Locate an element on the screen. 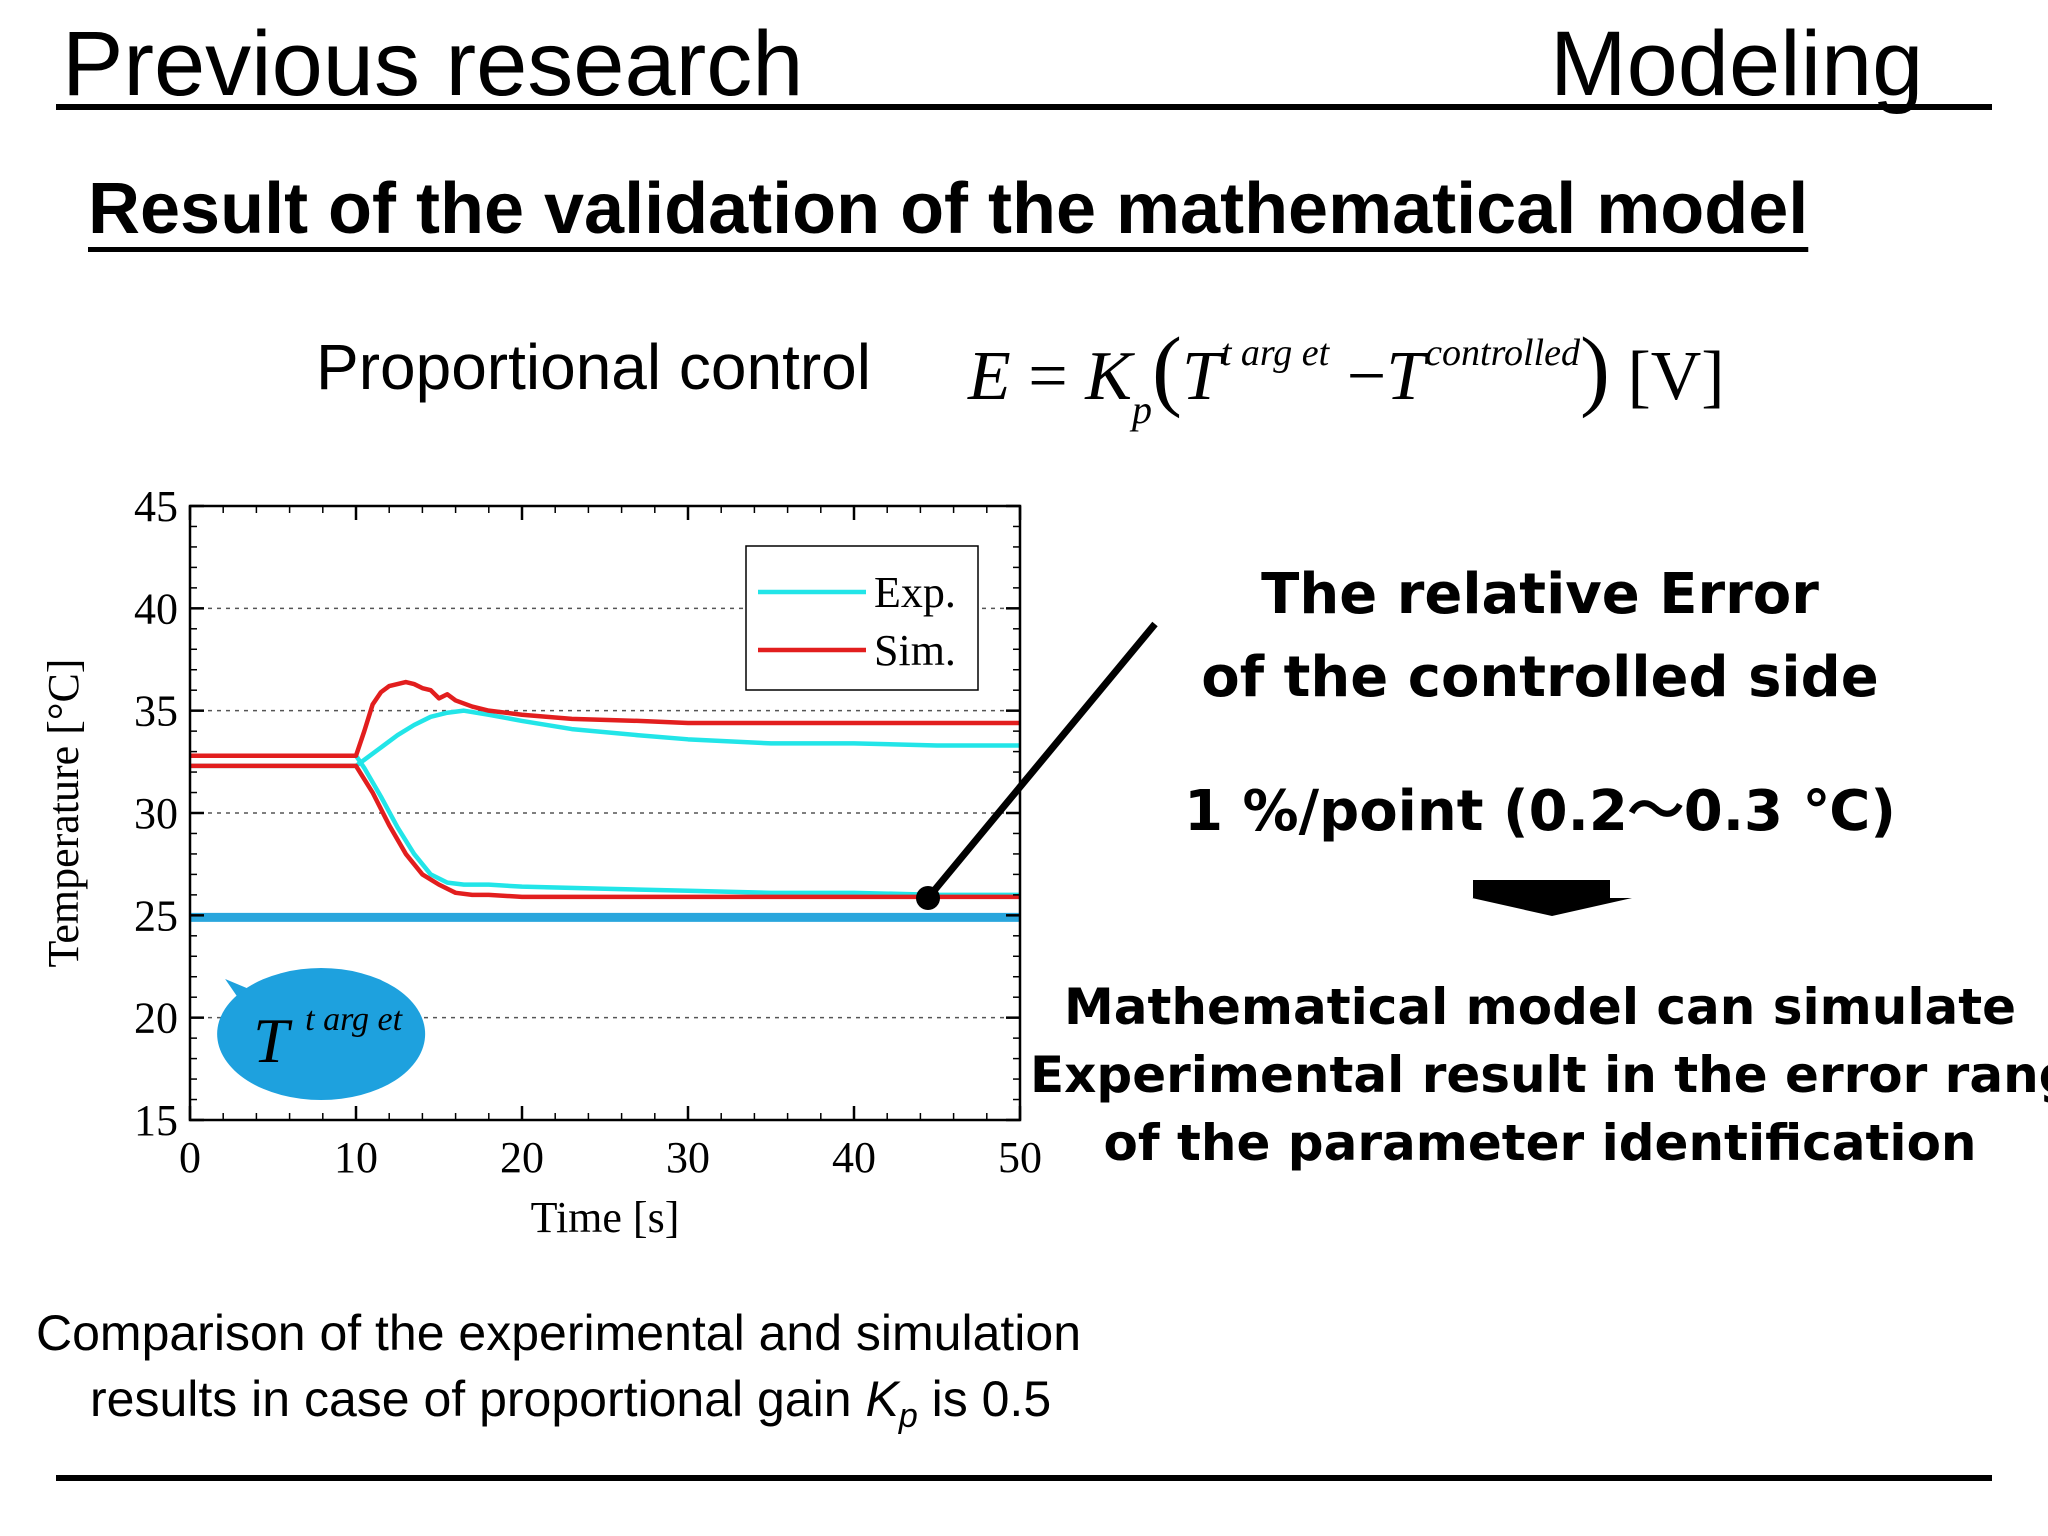 This screenshot has width=2048, height=1536. conclusion-line-3: of the parameter identification is located at coordinates (1540, 1143).